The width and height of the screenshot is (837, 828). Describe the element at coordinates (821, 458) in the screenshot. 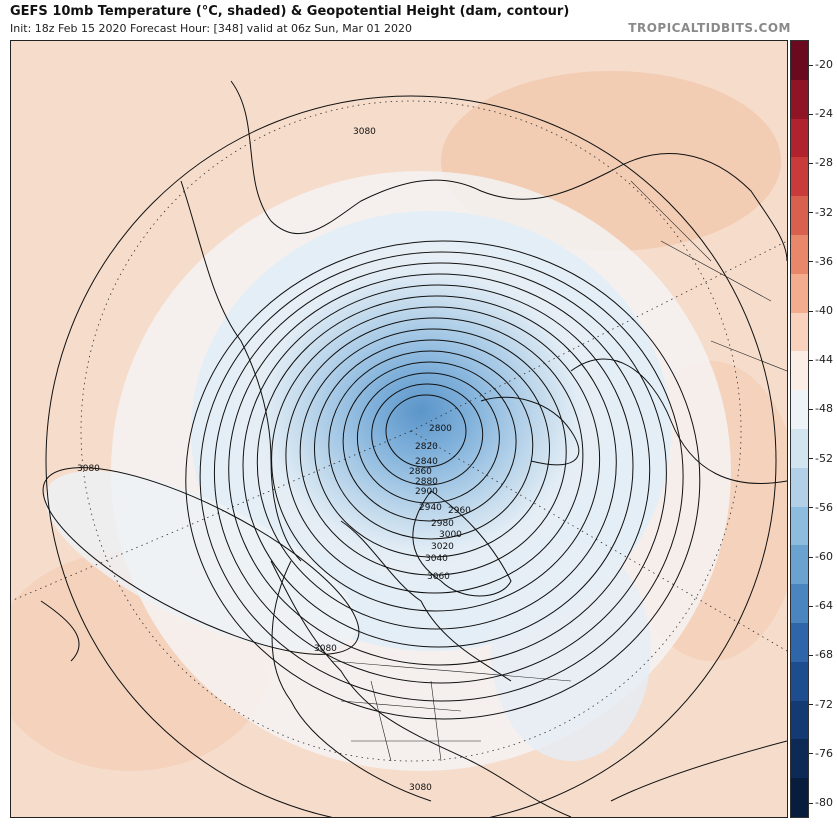

I see `colorbar-tick-label: -52` at that location.